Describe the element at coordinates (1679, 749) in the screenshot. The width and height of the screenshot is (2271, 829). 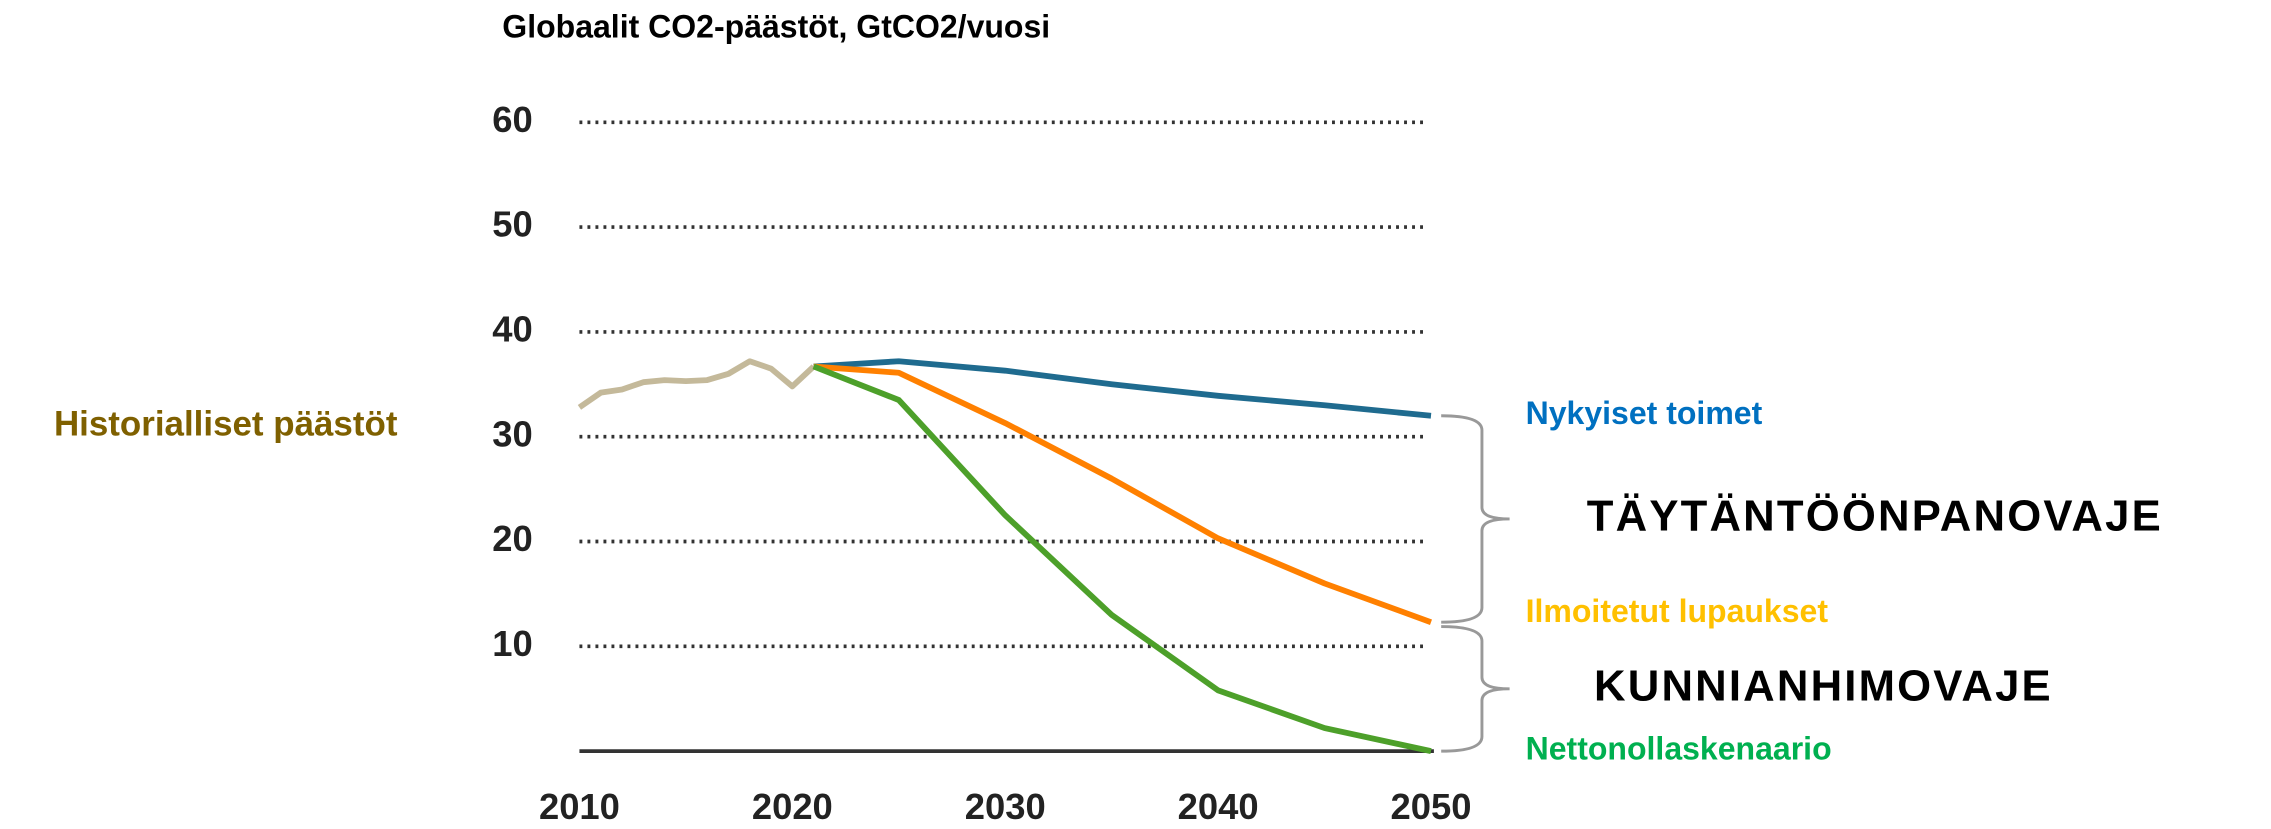
I see `series-label: Nettonollaskenaario` at that location.